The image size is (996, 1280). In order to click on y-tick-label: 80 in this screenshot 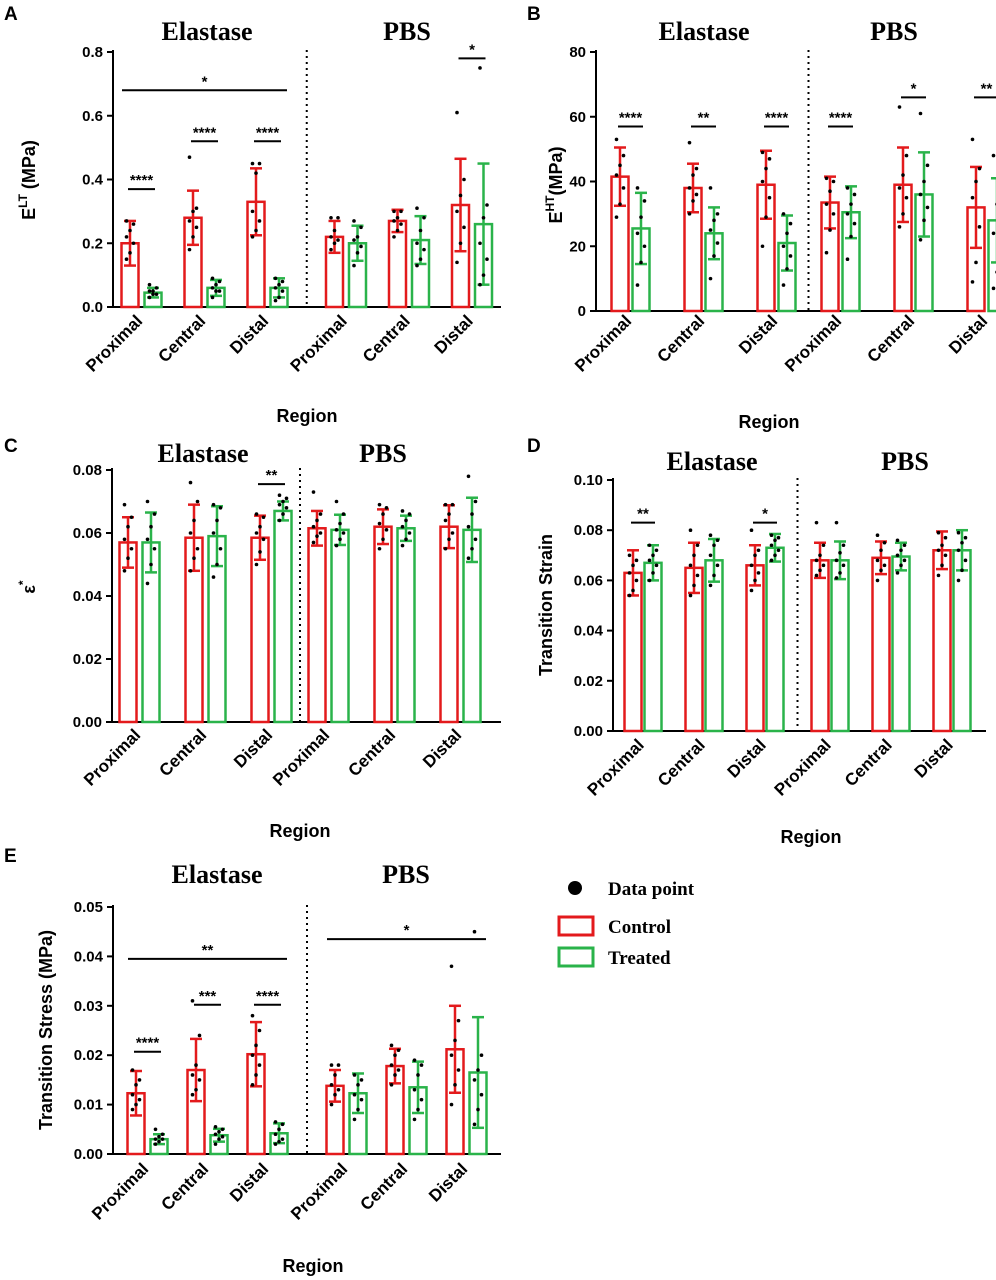, I will do `click(577, 52)`.